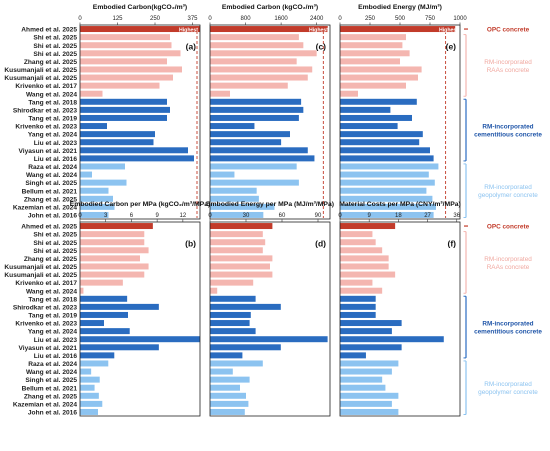 The width and height of the screenshot is (550, 451). I want to click on x-tick-label: 30, so click(246, 216).